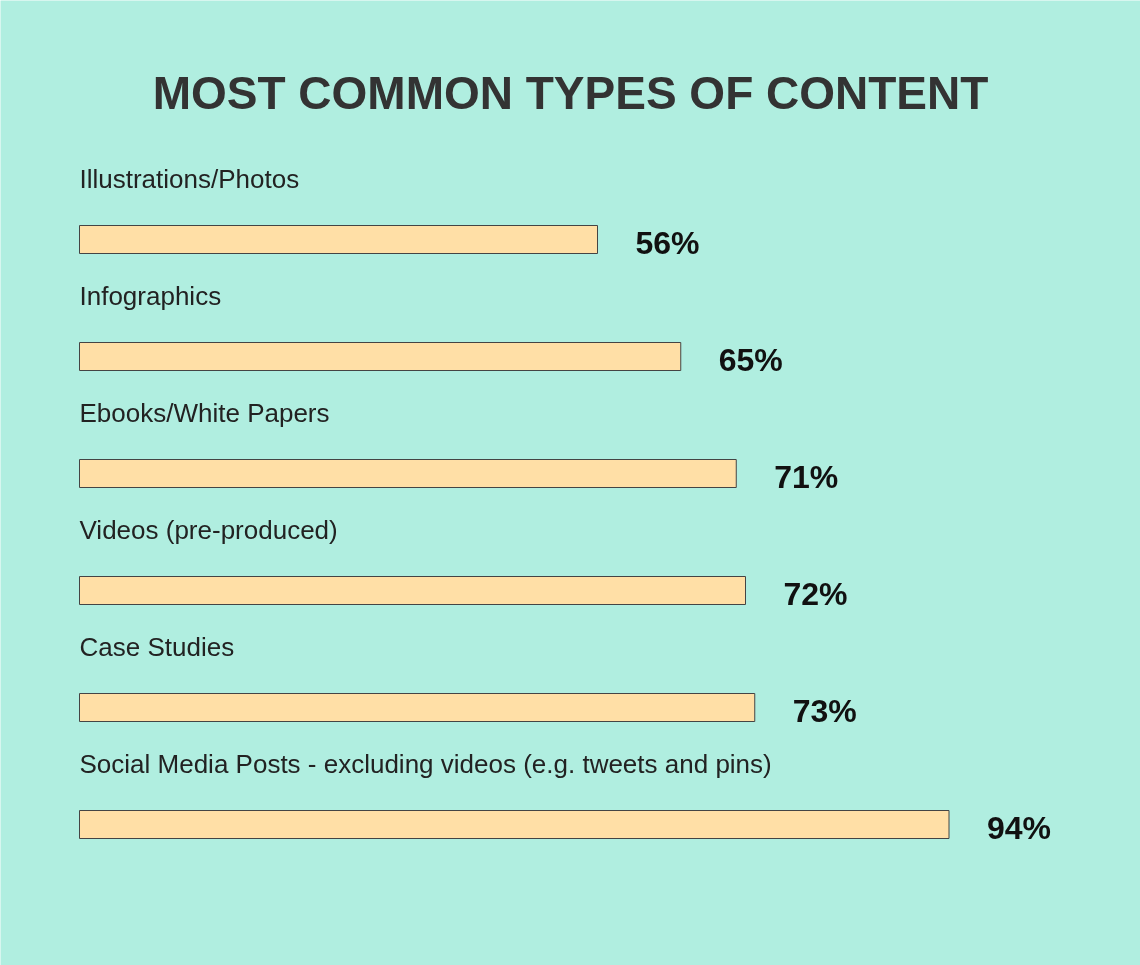 This screenshot has height=965, width=1140. I want to click on y-tick-label: Videos (pre-produced), so click(208, 529).